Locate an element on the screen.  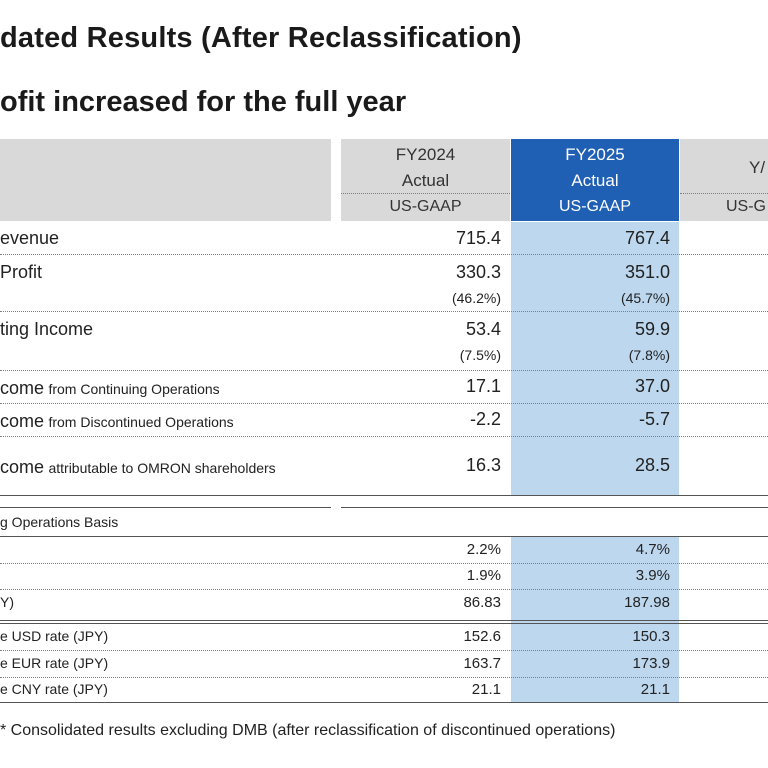
row-operating-income-fy2025: 59.9 is located at coordinates (652, 329).